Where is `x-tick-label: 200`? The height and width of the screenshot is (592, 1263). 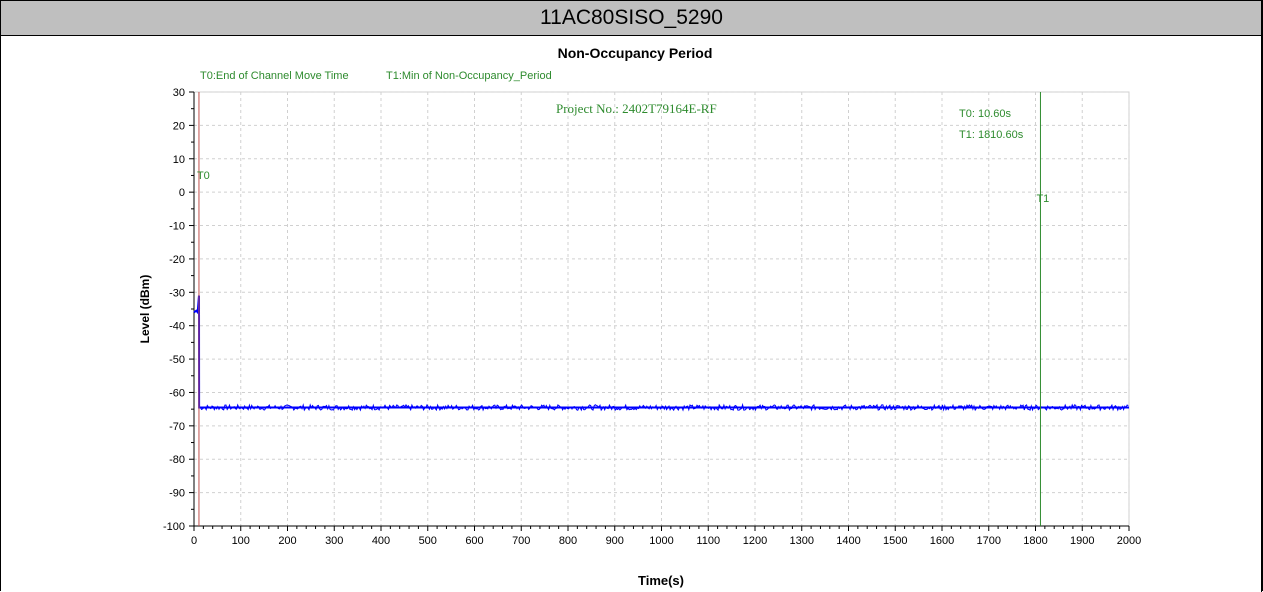 x-tick-label: 200 is located at coordinates (287, 541).